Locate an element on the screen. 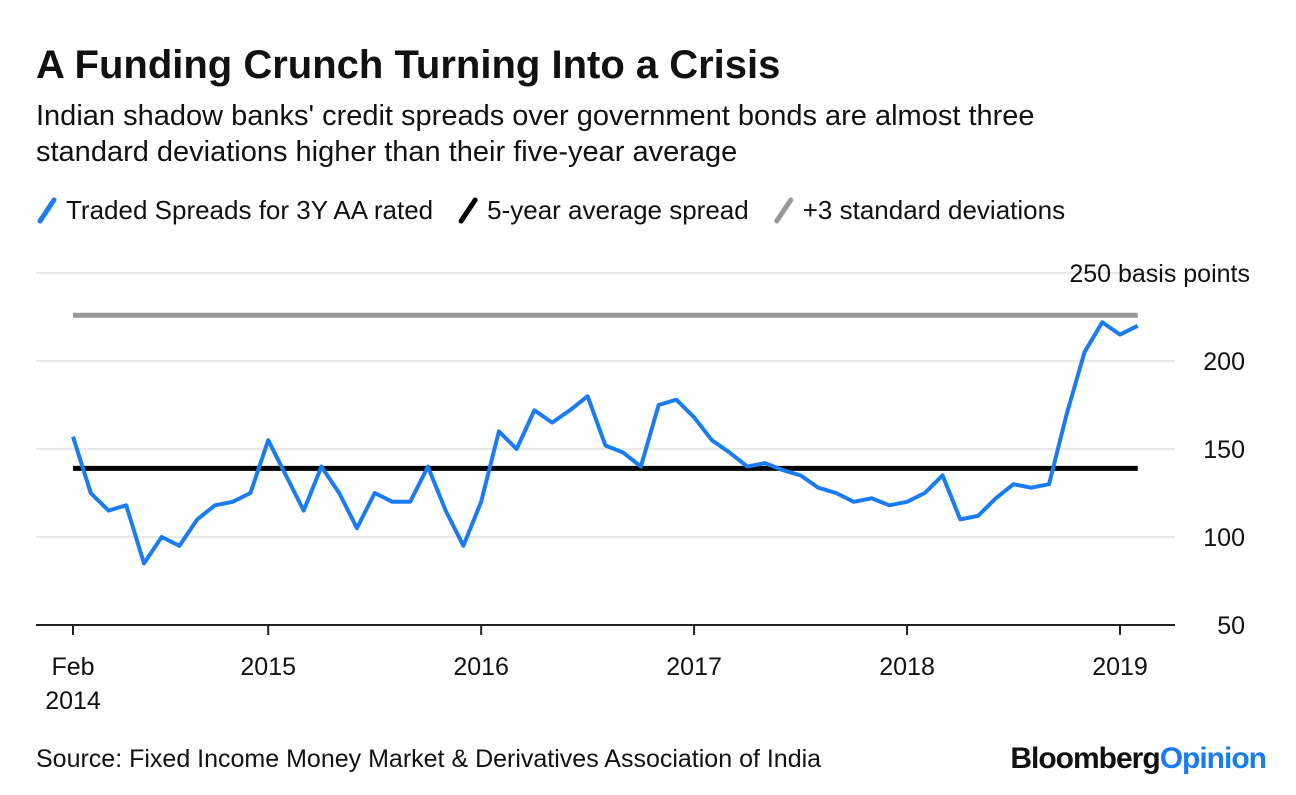  logo: BloombergOpinion is located at coordinates (1138, 758).